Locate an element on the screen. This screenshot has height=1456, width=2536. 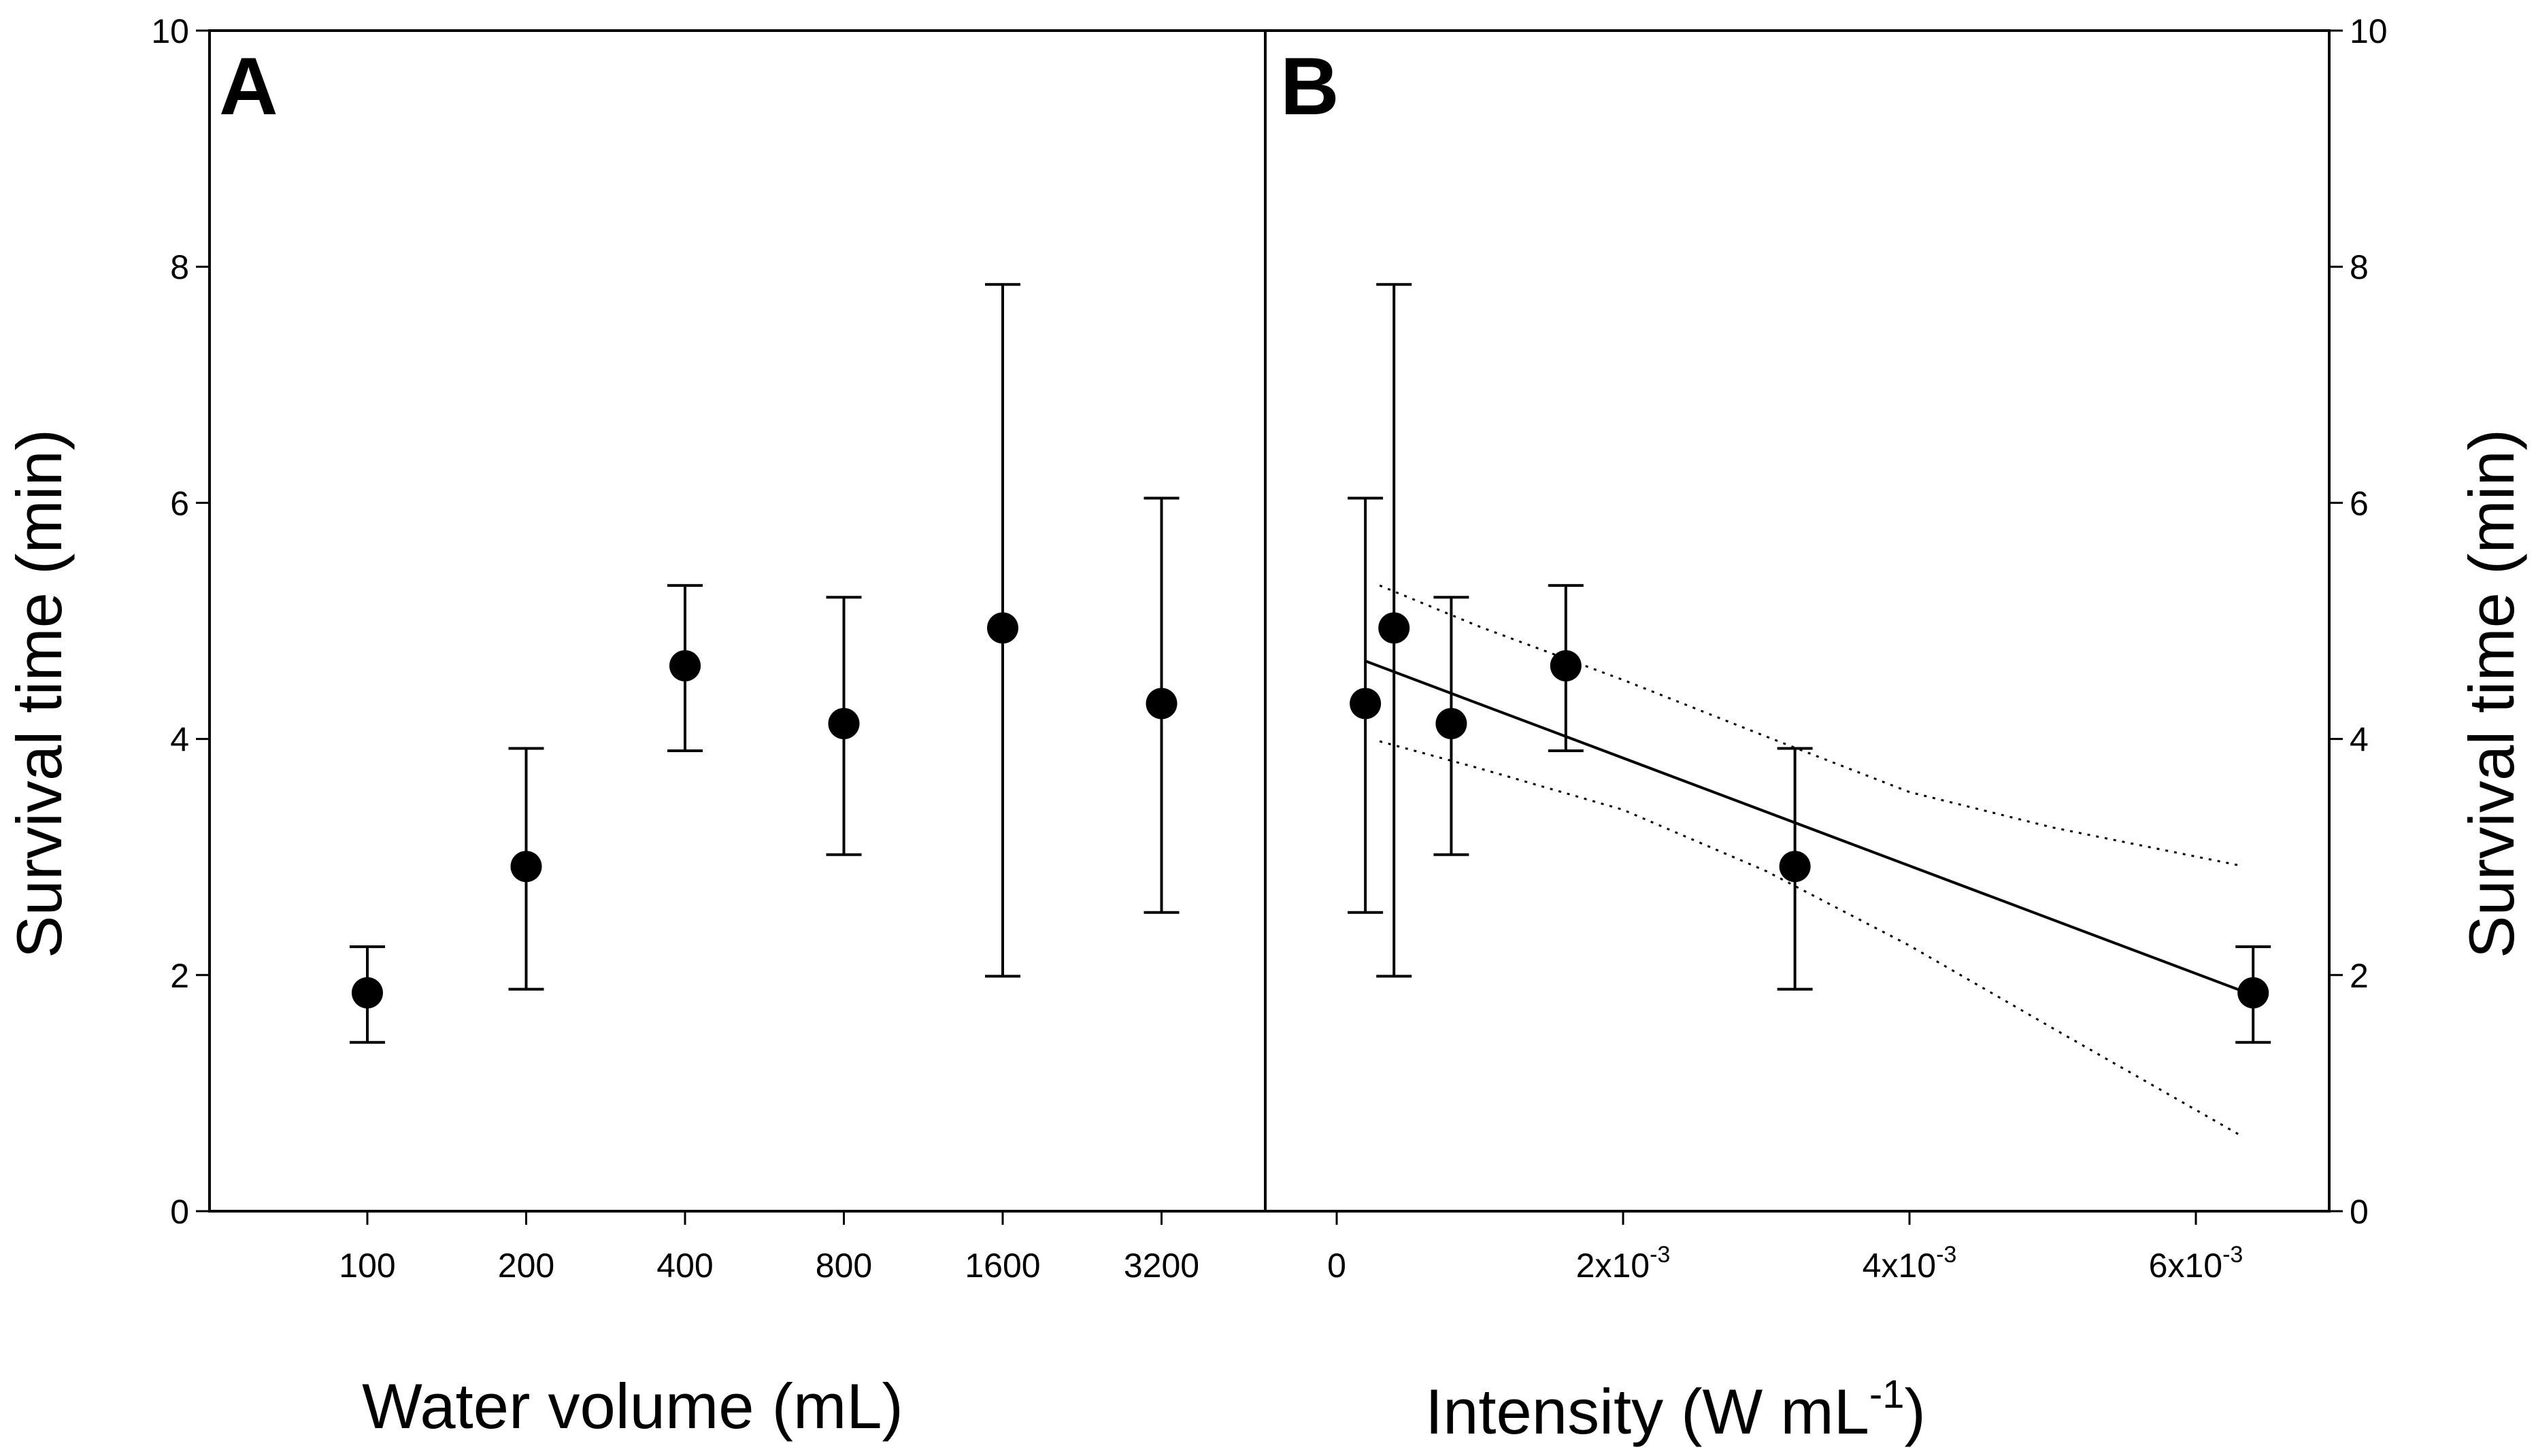
panel-a-x-tick-label: 3200 is located at coordinates (1161, 1266).